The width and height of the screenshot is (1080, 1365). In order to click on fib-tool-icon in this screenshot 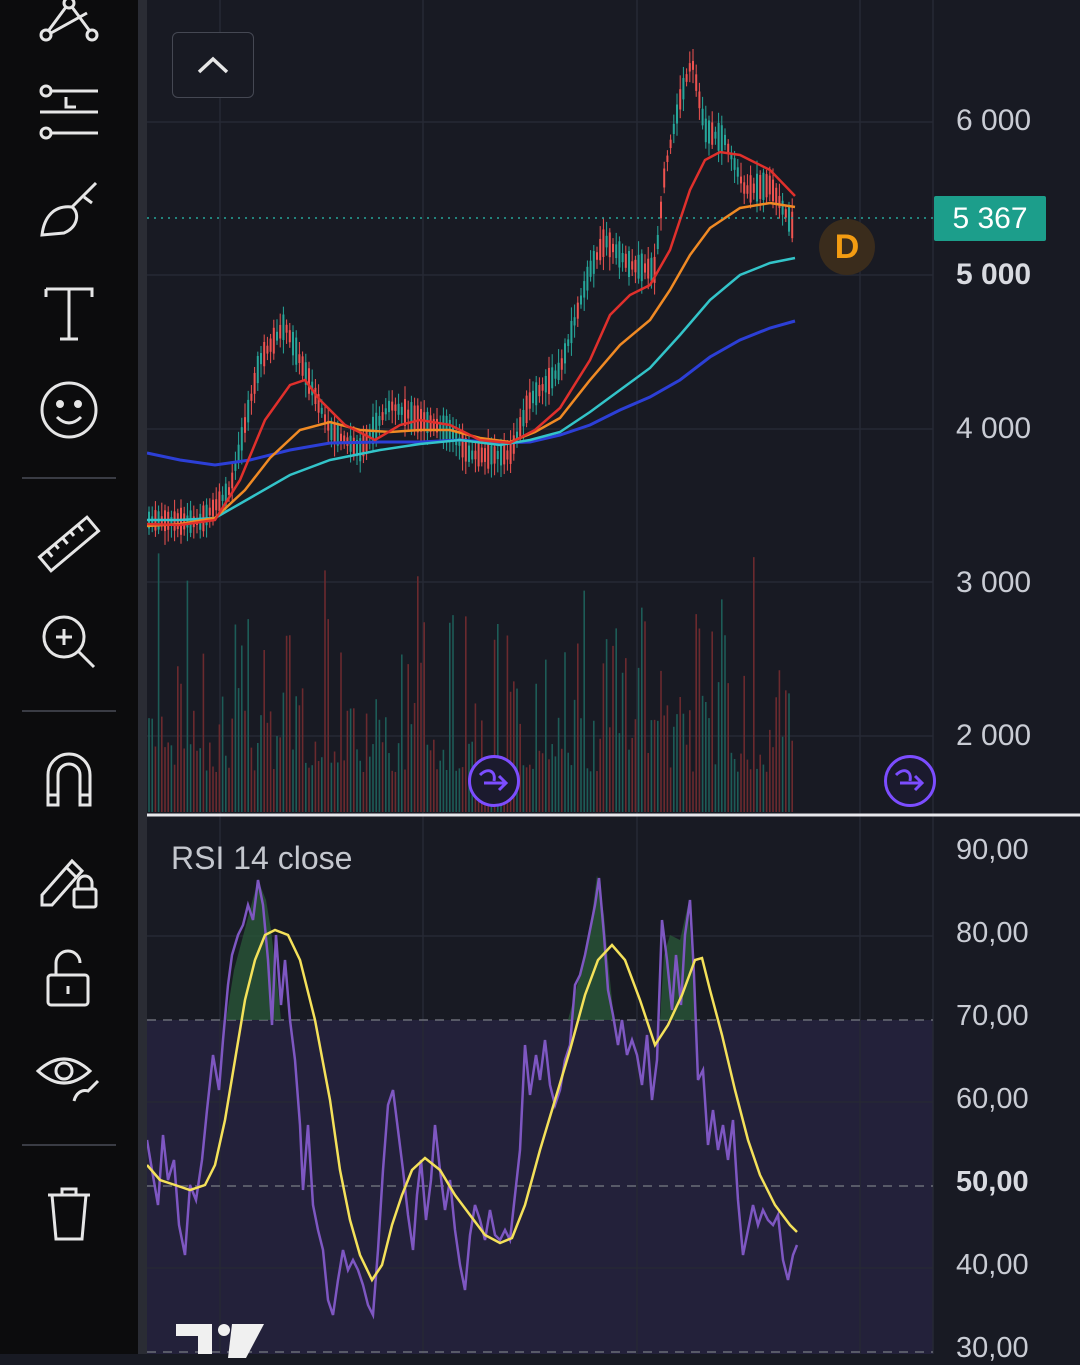, I will do `click(69, 112)`.